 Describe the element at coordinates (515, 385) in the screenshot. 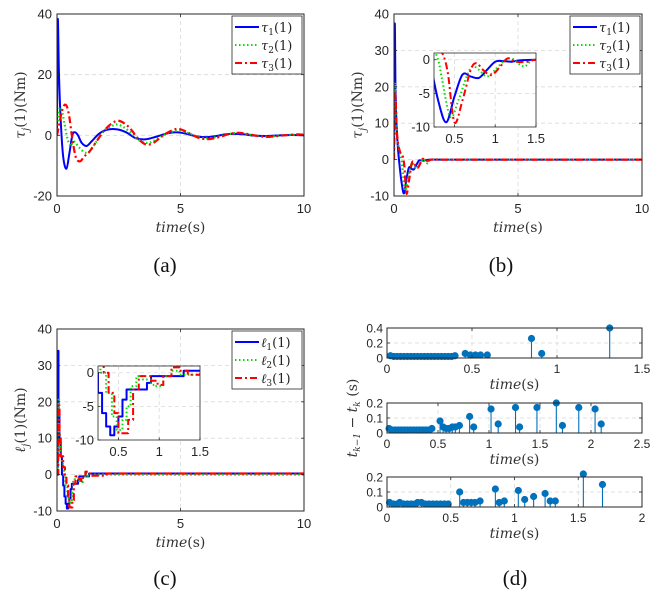

I see `panel-d-subplot-1-xlabel: time(s)` at that location.